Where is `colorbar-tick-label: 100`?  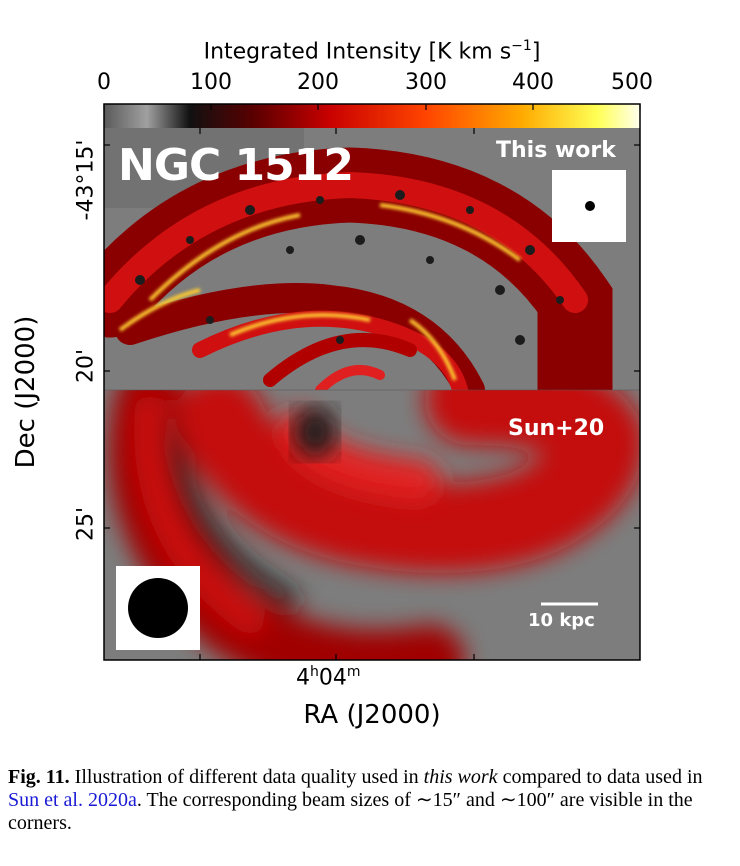 colorbar-tick-label: 100 is located at coordinates (211, 82).